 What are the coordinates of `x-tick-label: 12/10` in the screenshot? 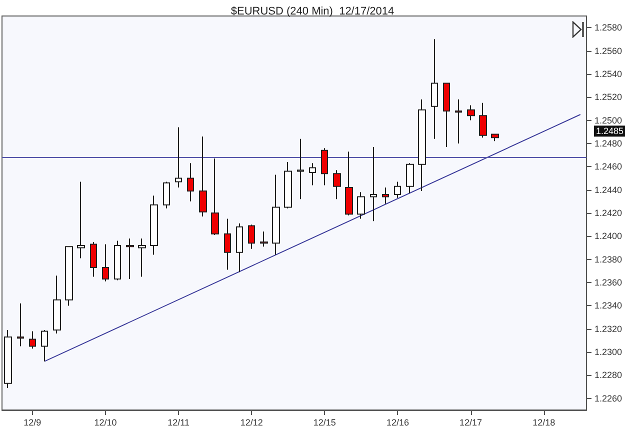 It's located at (105, 423).